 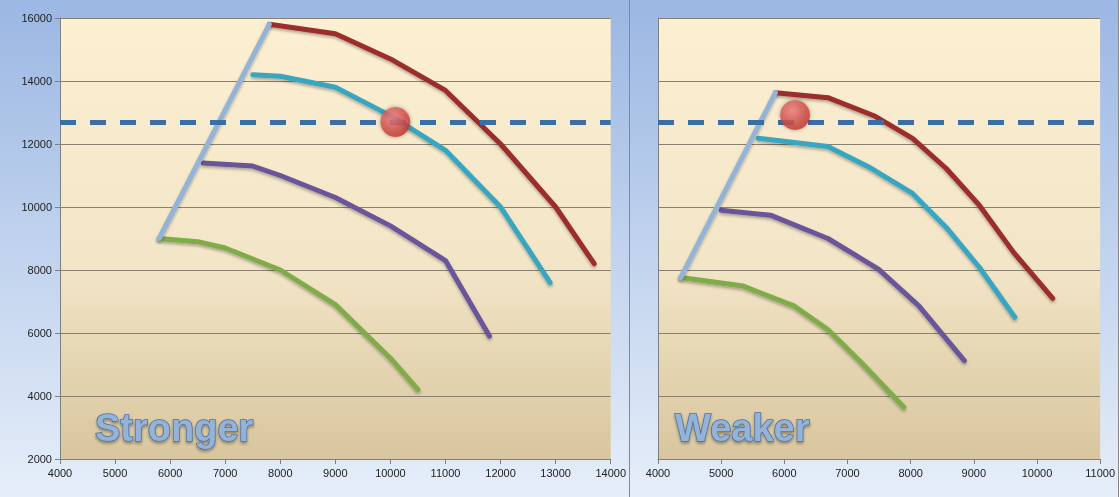 I want to click on x-tick-label: 12000, so click(x=500, y=472).